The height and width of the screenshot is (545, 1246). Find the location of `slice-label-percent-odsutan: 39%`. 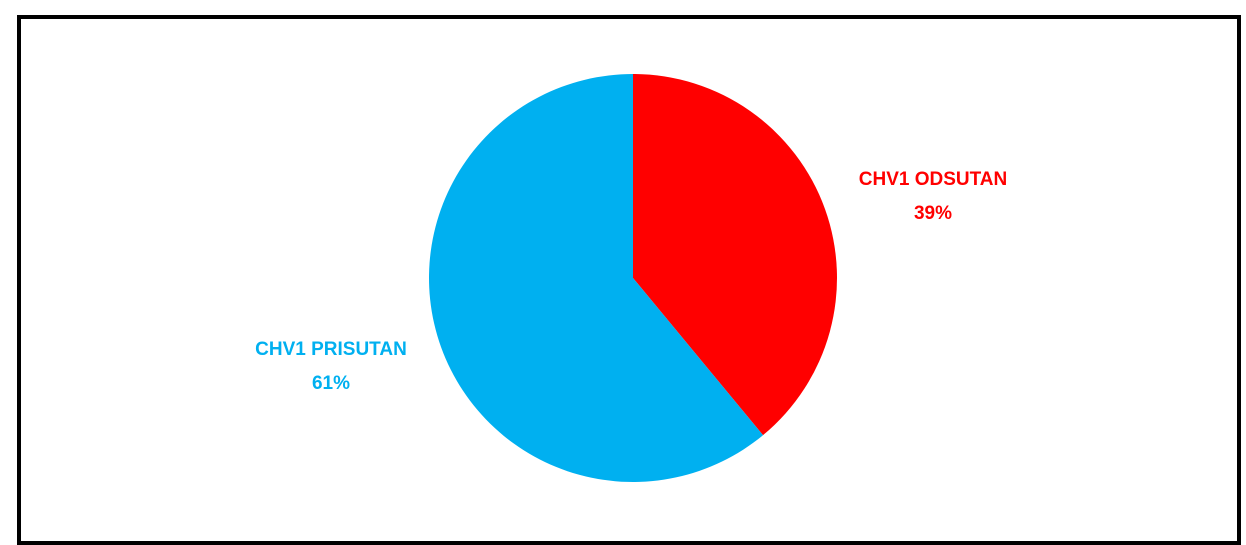

slice-label-percent-odsutan: 39% is located at coordinates (933, 213).